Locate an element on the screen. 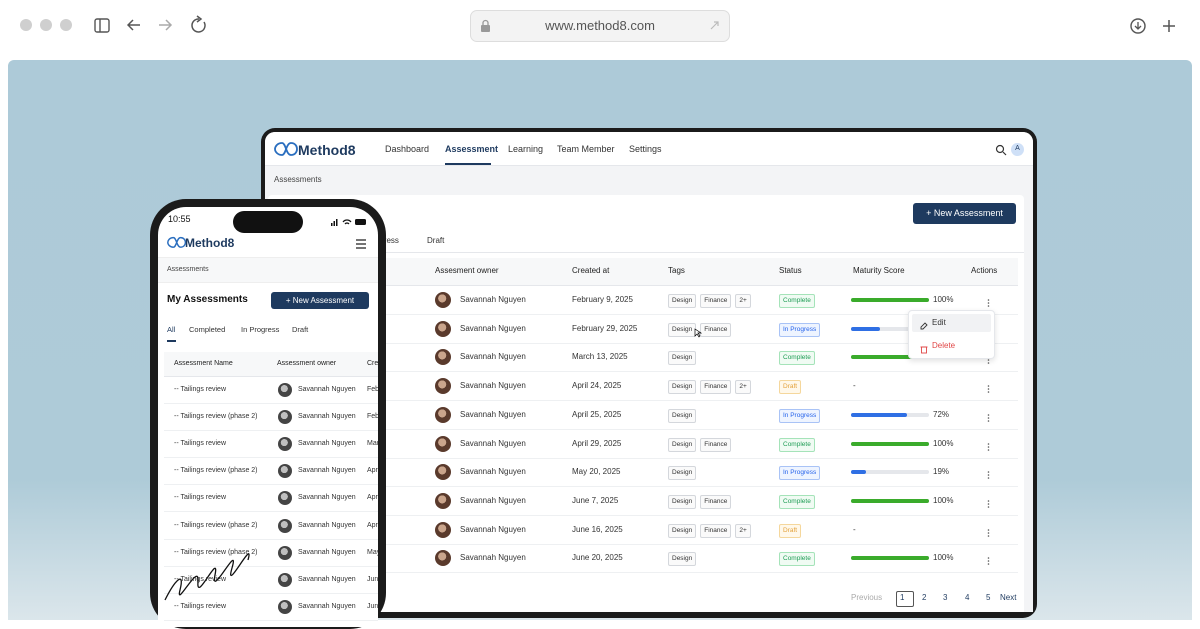  status-badge: Draft is located at coordinates (790, 530).